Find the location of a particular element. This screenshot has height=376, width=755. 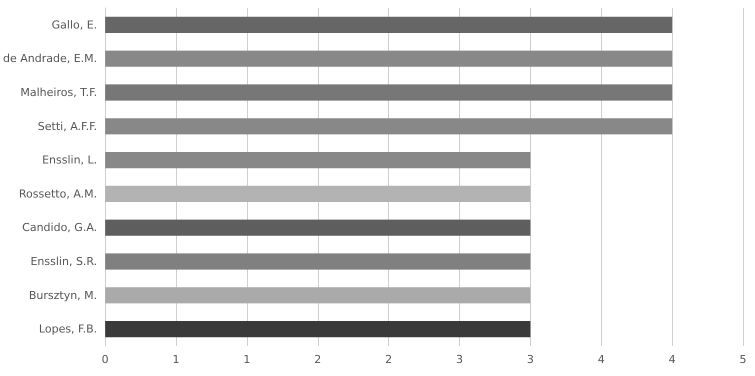

y-tick-label: Malheiros, T.F. is located at coordinates (59, 92).